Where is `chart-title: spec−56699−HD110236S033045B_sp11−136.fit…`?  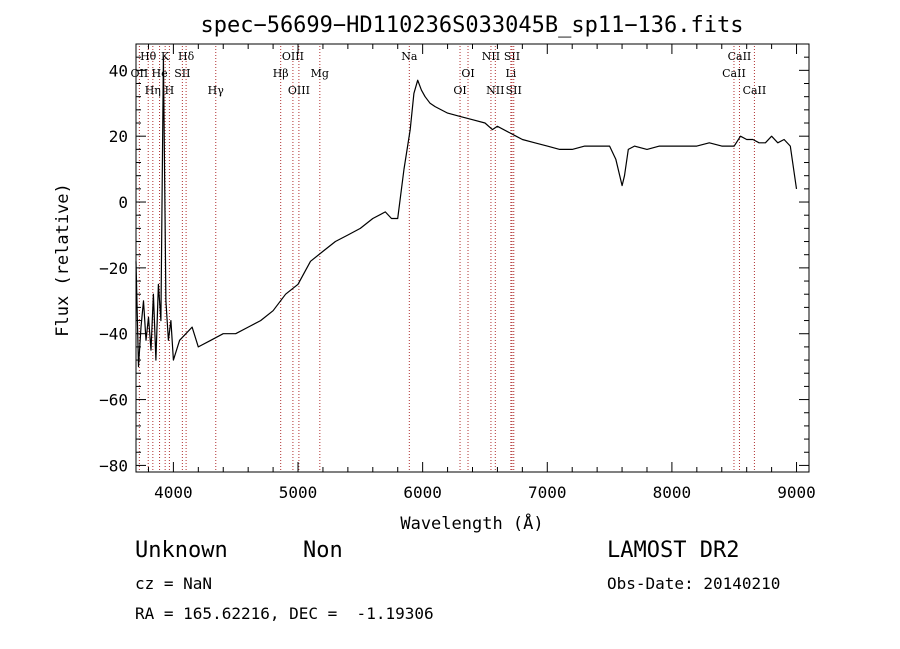 chart-title: spec−56699−HD110236S033045B_sp11−136.fit… is located at coordinates (471, 25).